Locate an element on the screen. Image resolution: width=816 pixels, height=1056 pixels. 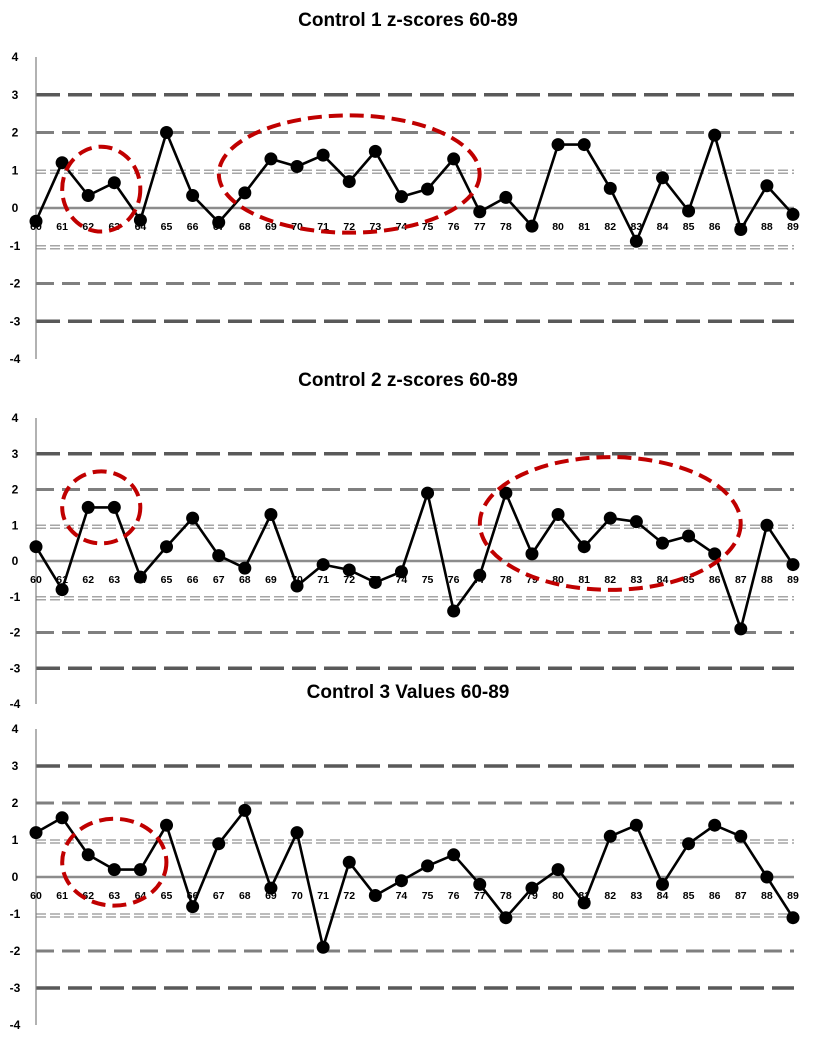
y-tick-label: 3 is located at coordinates (15, 454).